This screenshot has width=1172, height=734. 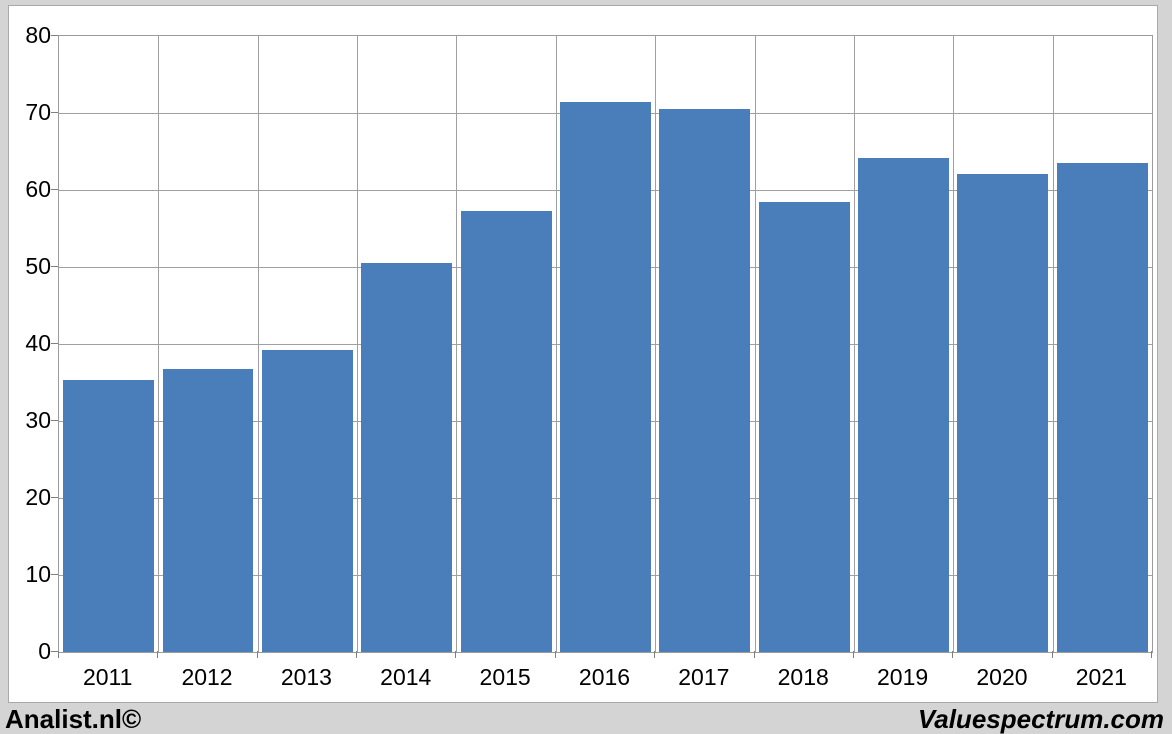 I want to click on x-tick-label-2018: 2018, so click(x=803, y=677).